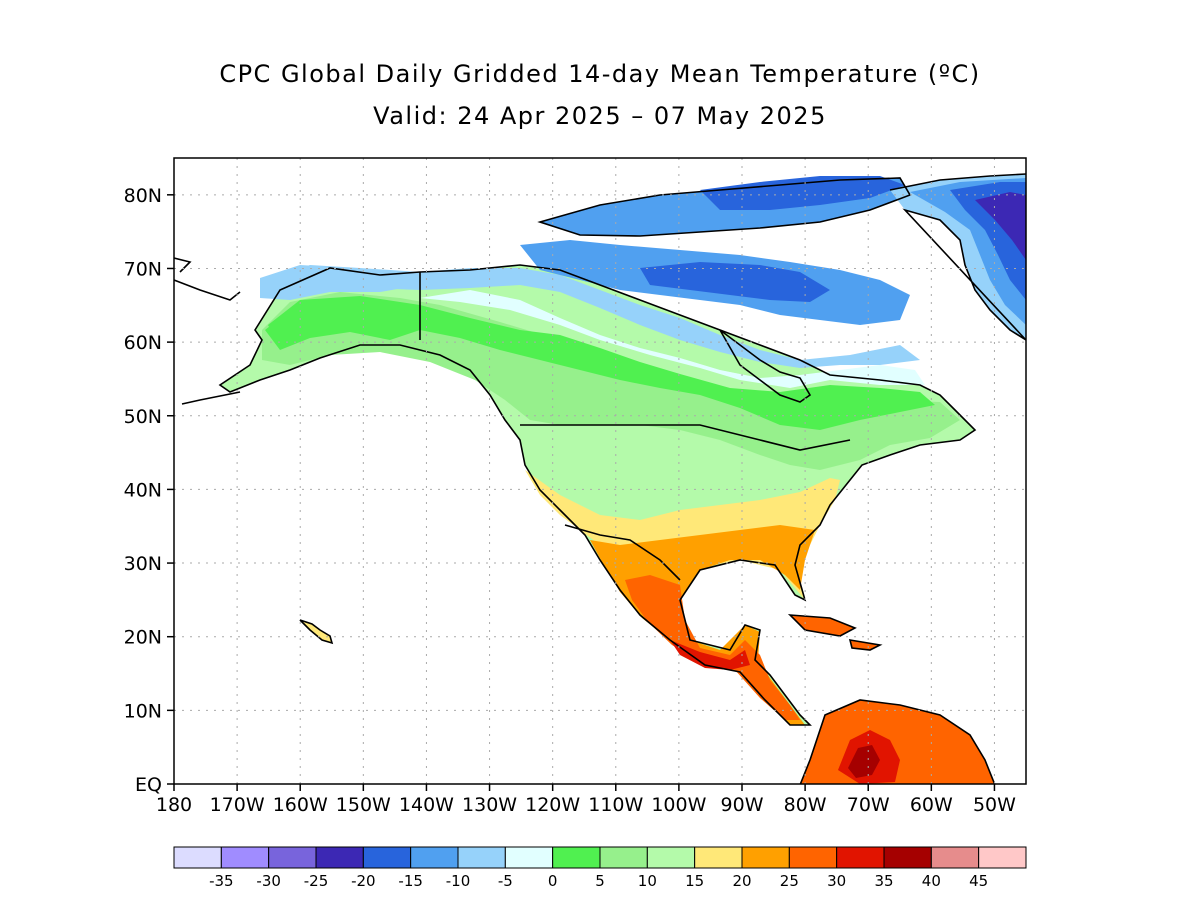  I want to click on us-canada-border, so click(685, 437).